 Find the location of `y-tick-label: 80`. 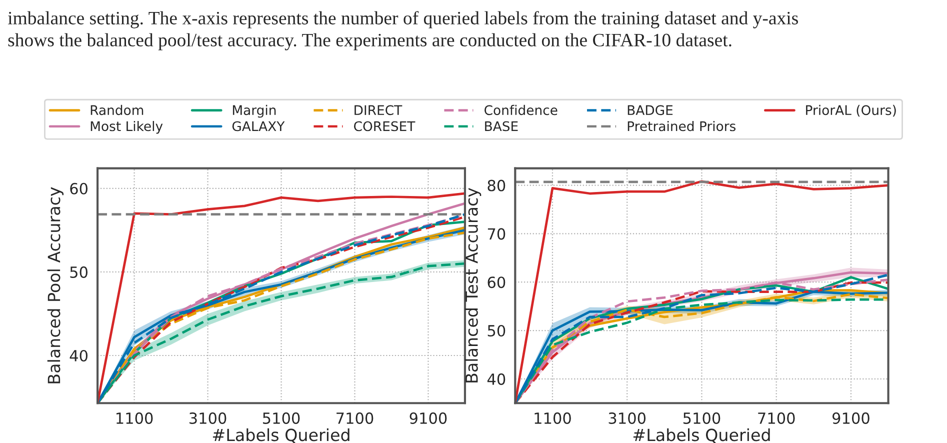

y-tick-label: 80 is located at coordinates (497, 186).